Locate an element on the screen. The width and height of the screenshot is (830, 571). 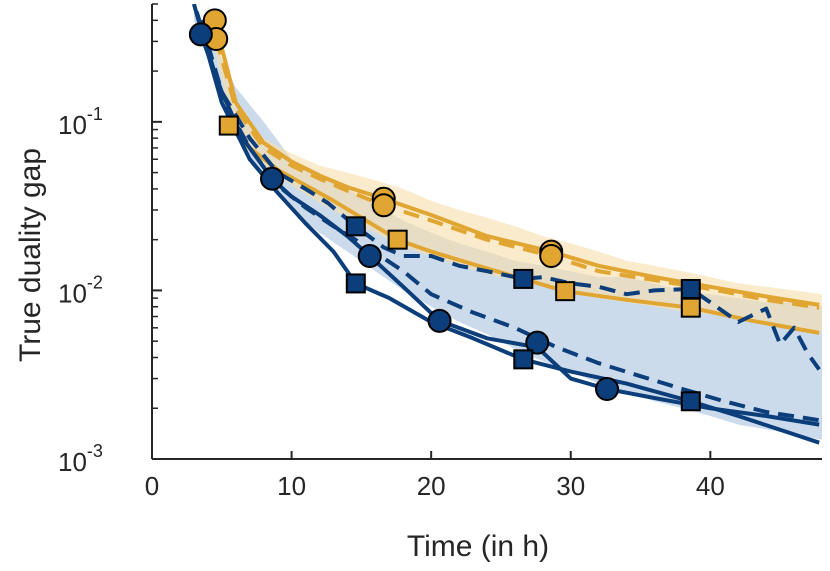
y-tick-label: 10⁻³ is located at coordinates (80, 459).